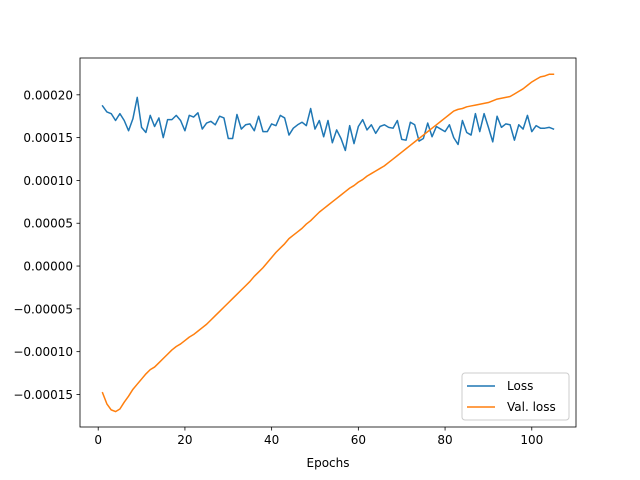 This screenshot has width=640, height=480. What do you see at coordinates (184, 440) in the screenshot?
I see `x-tick-label: 20` at bounding box center [184, 440].